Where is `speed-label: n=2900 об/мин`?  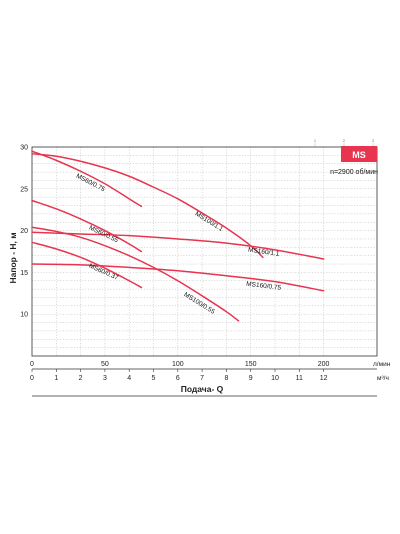
speed-label: n=2900 об/мин is located at coordinates (354, 172).